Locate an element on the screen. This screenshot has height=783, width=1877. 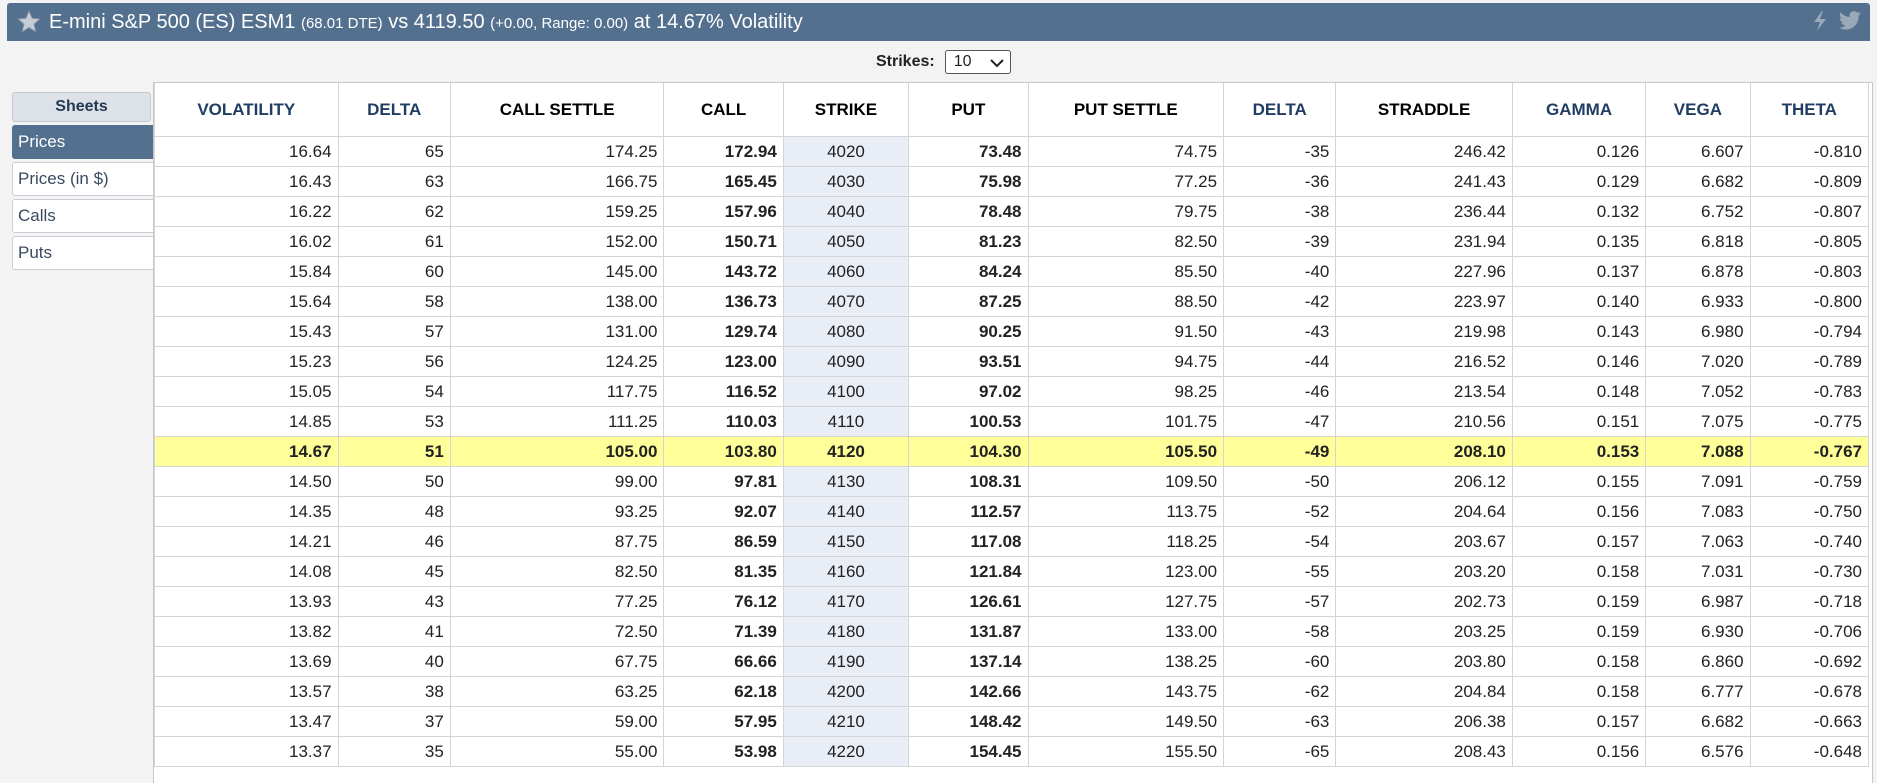
cell-call-settle: 166.75 is located at coordinates (557, 181).